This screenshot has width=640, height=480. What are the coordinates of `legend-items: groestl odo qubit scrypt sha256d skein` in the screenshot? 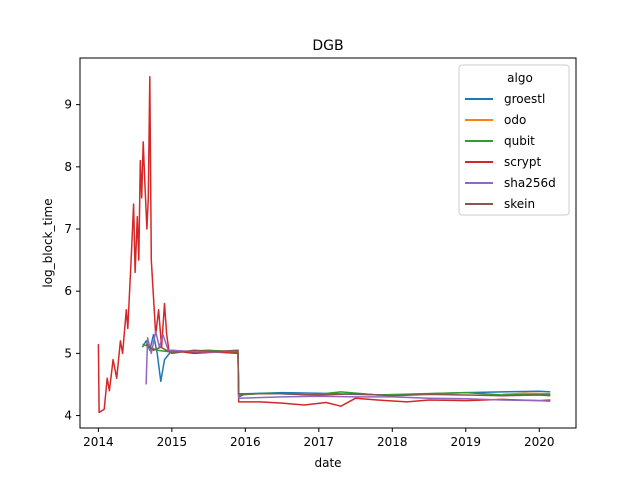 It's located at (510, 151).